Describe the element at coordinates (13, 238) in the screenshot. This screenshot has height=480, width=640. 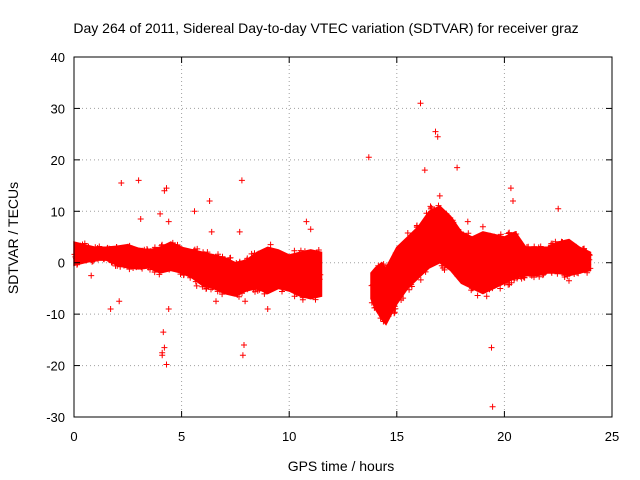
I see `y-axis-label: SDTVAR / TECUs` at that location.